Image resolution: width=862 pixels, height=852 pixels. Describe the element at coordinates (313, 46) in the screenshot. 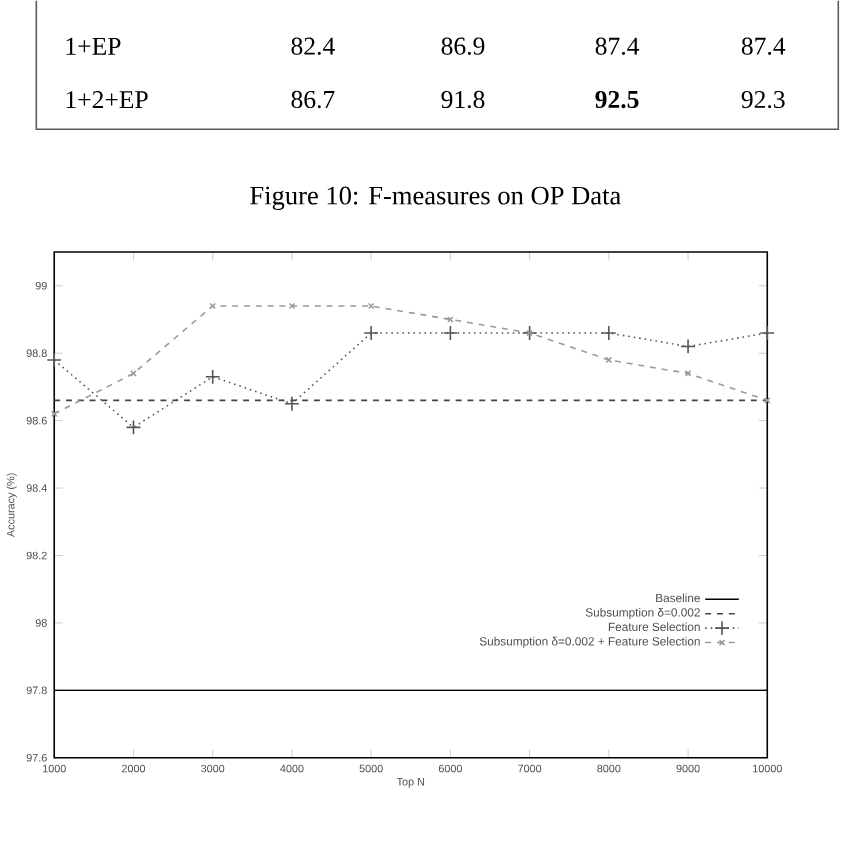

I see `text: 82.4` at that location.